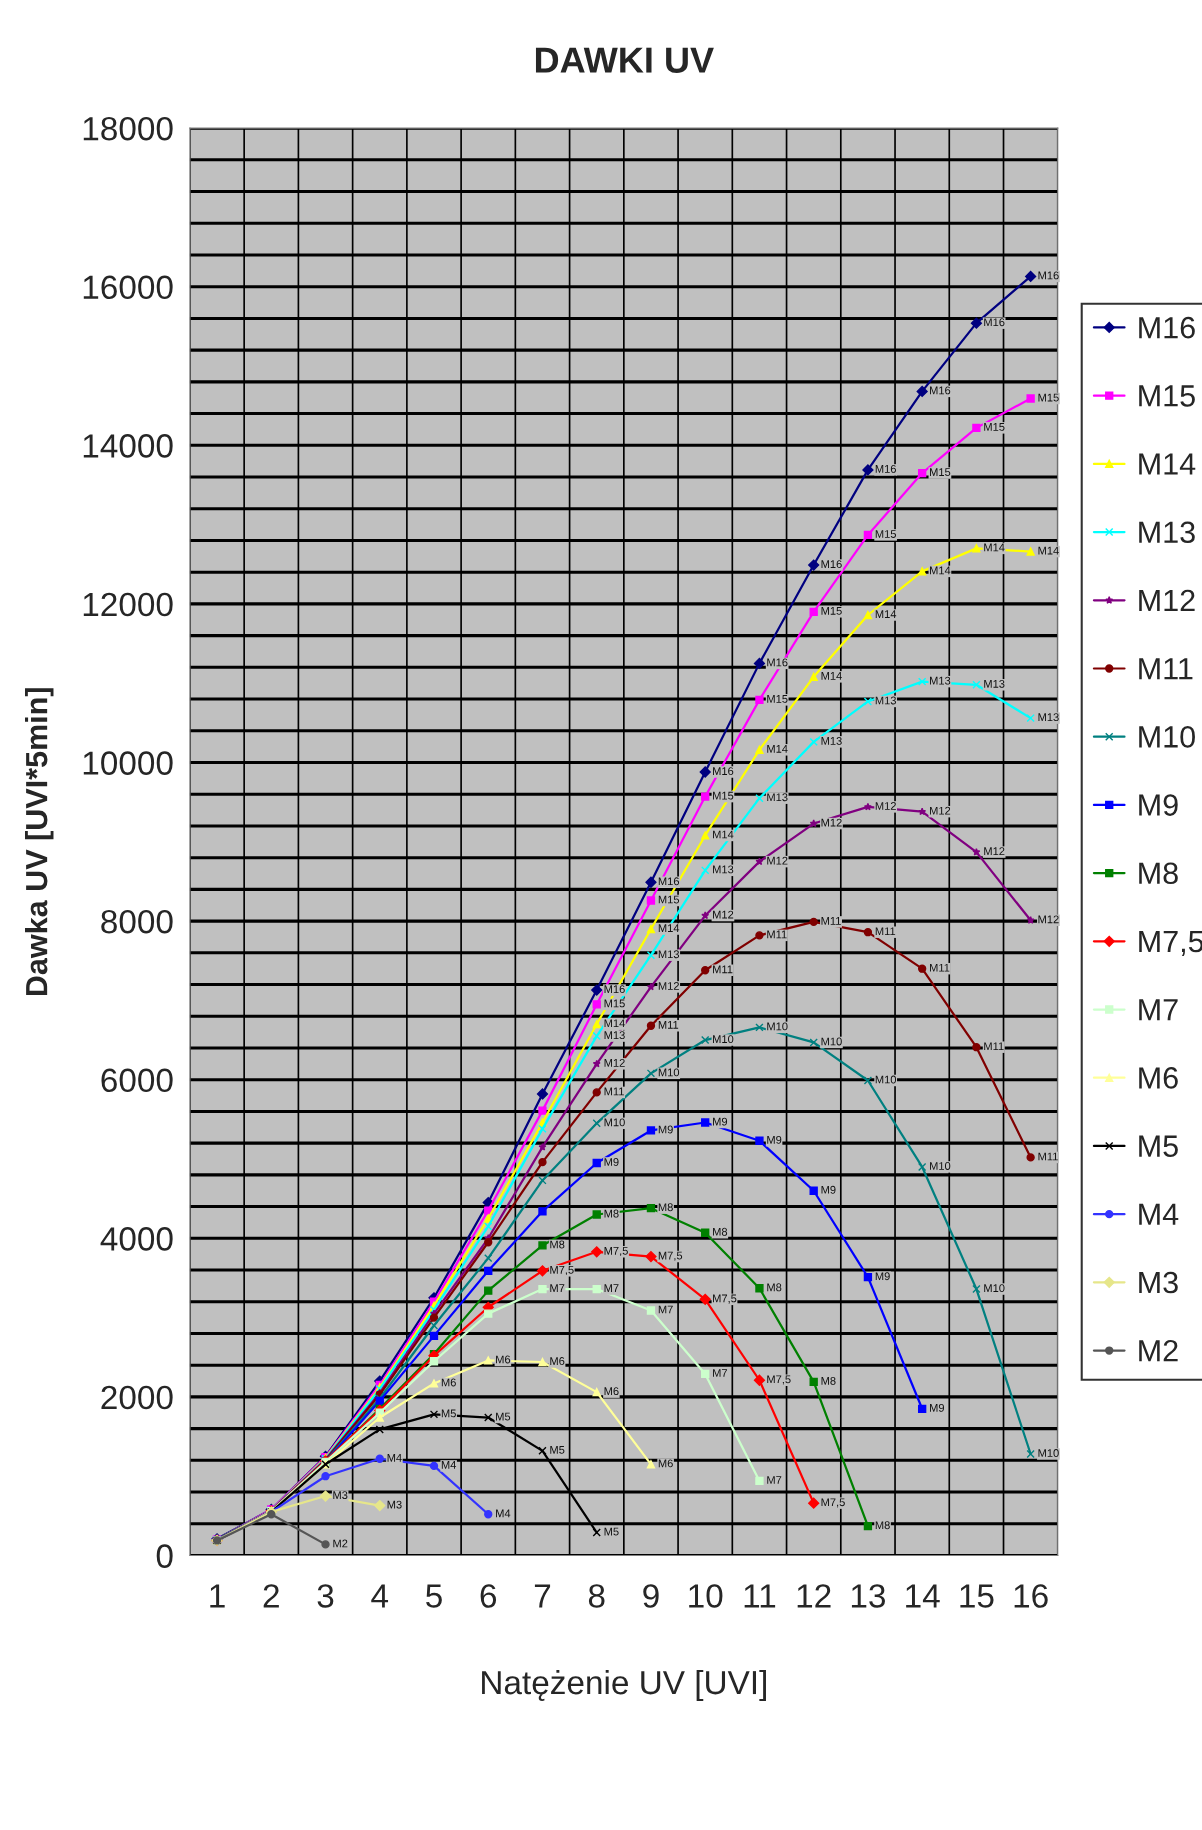 The height and width of the screenshot is (1830, 1202). What do you see at coordinates (340, 1495) in the screenshot?
I see `data-label: M3` at bounding box center [340, 1495].